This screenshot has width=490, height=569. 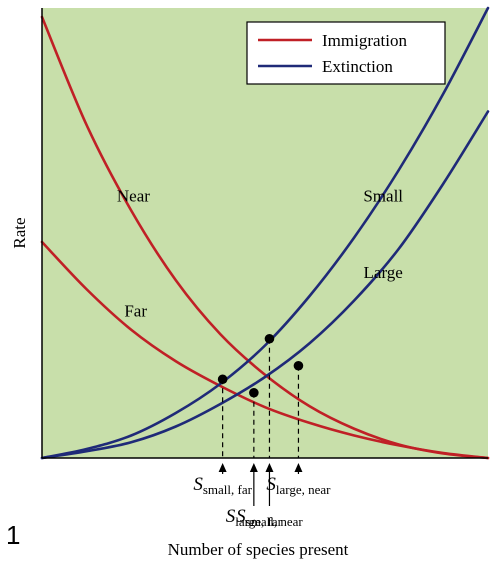 What do you see at coordinates (258, 521) in the screenshot?
I see `equilibrium-label-subscript: large, far` at bounding box center [258, 521].